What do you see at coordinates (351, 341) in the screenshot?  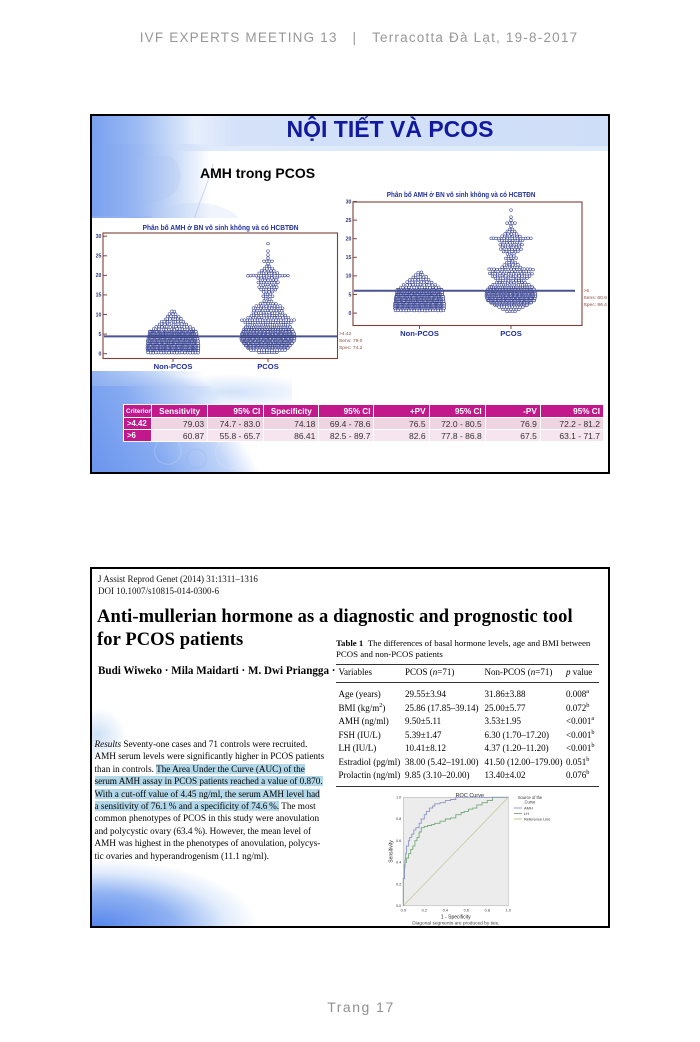 I see `svg-text: Sens: 79.0` at bounding box center [351, 341].